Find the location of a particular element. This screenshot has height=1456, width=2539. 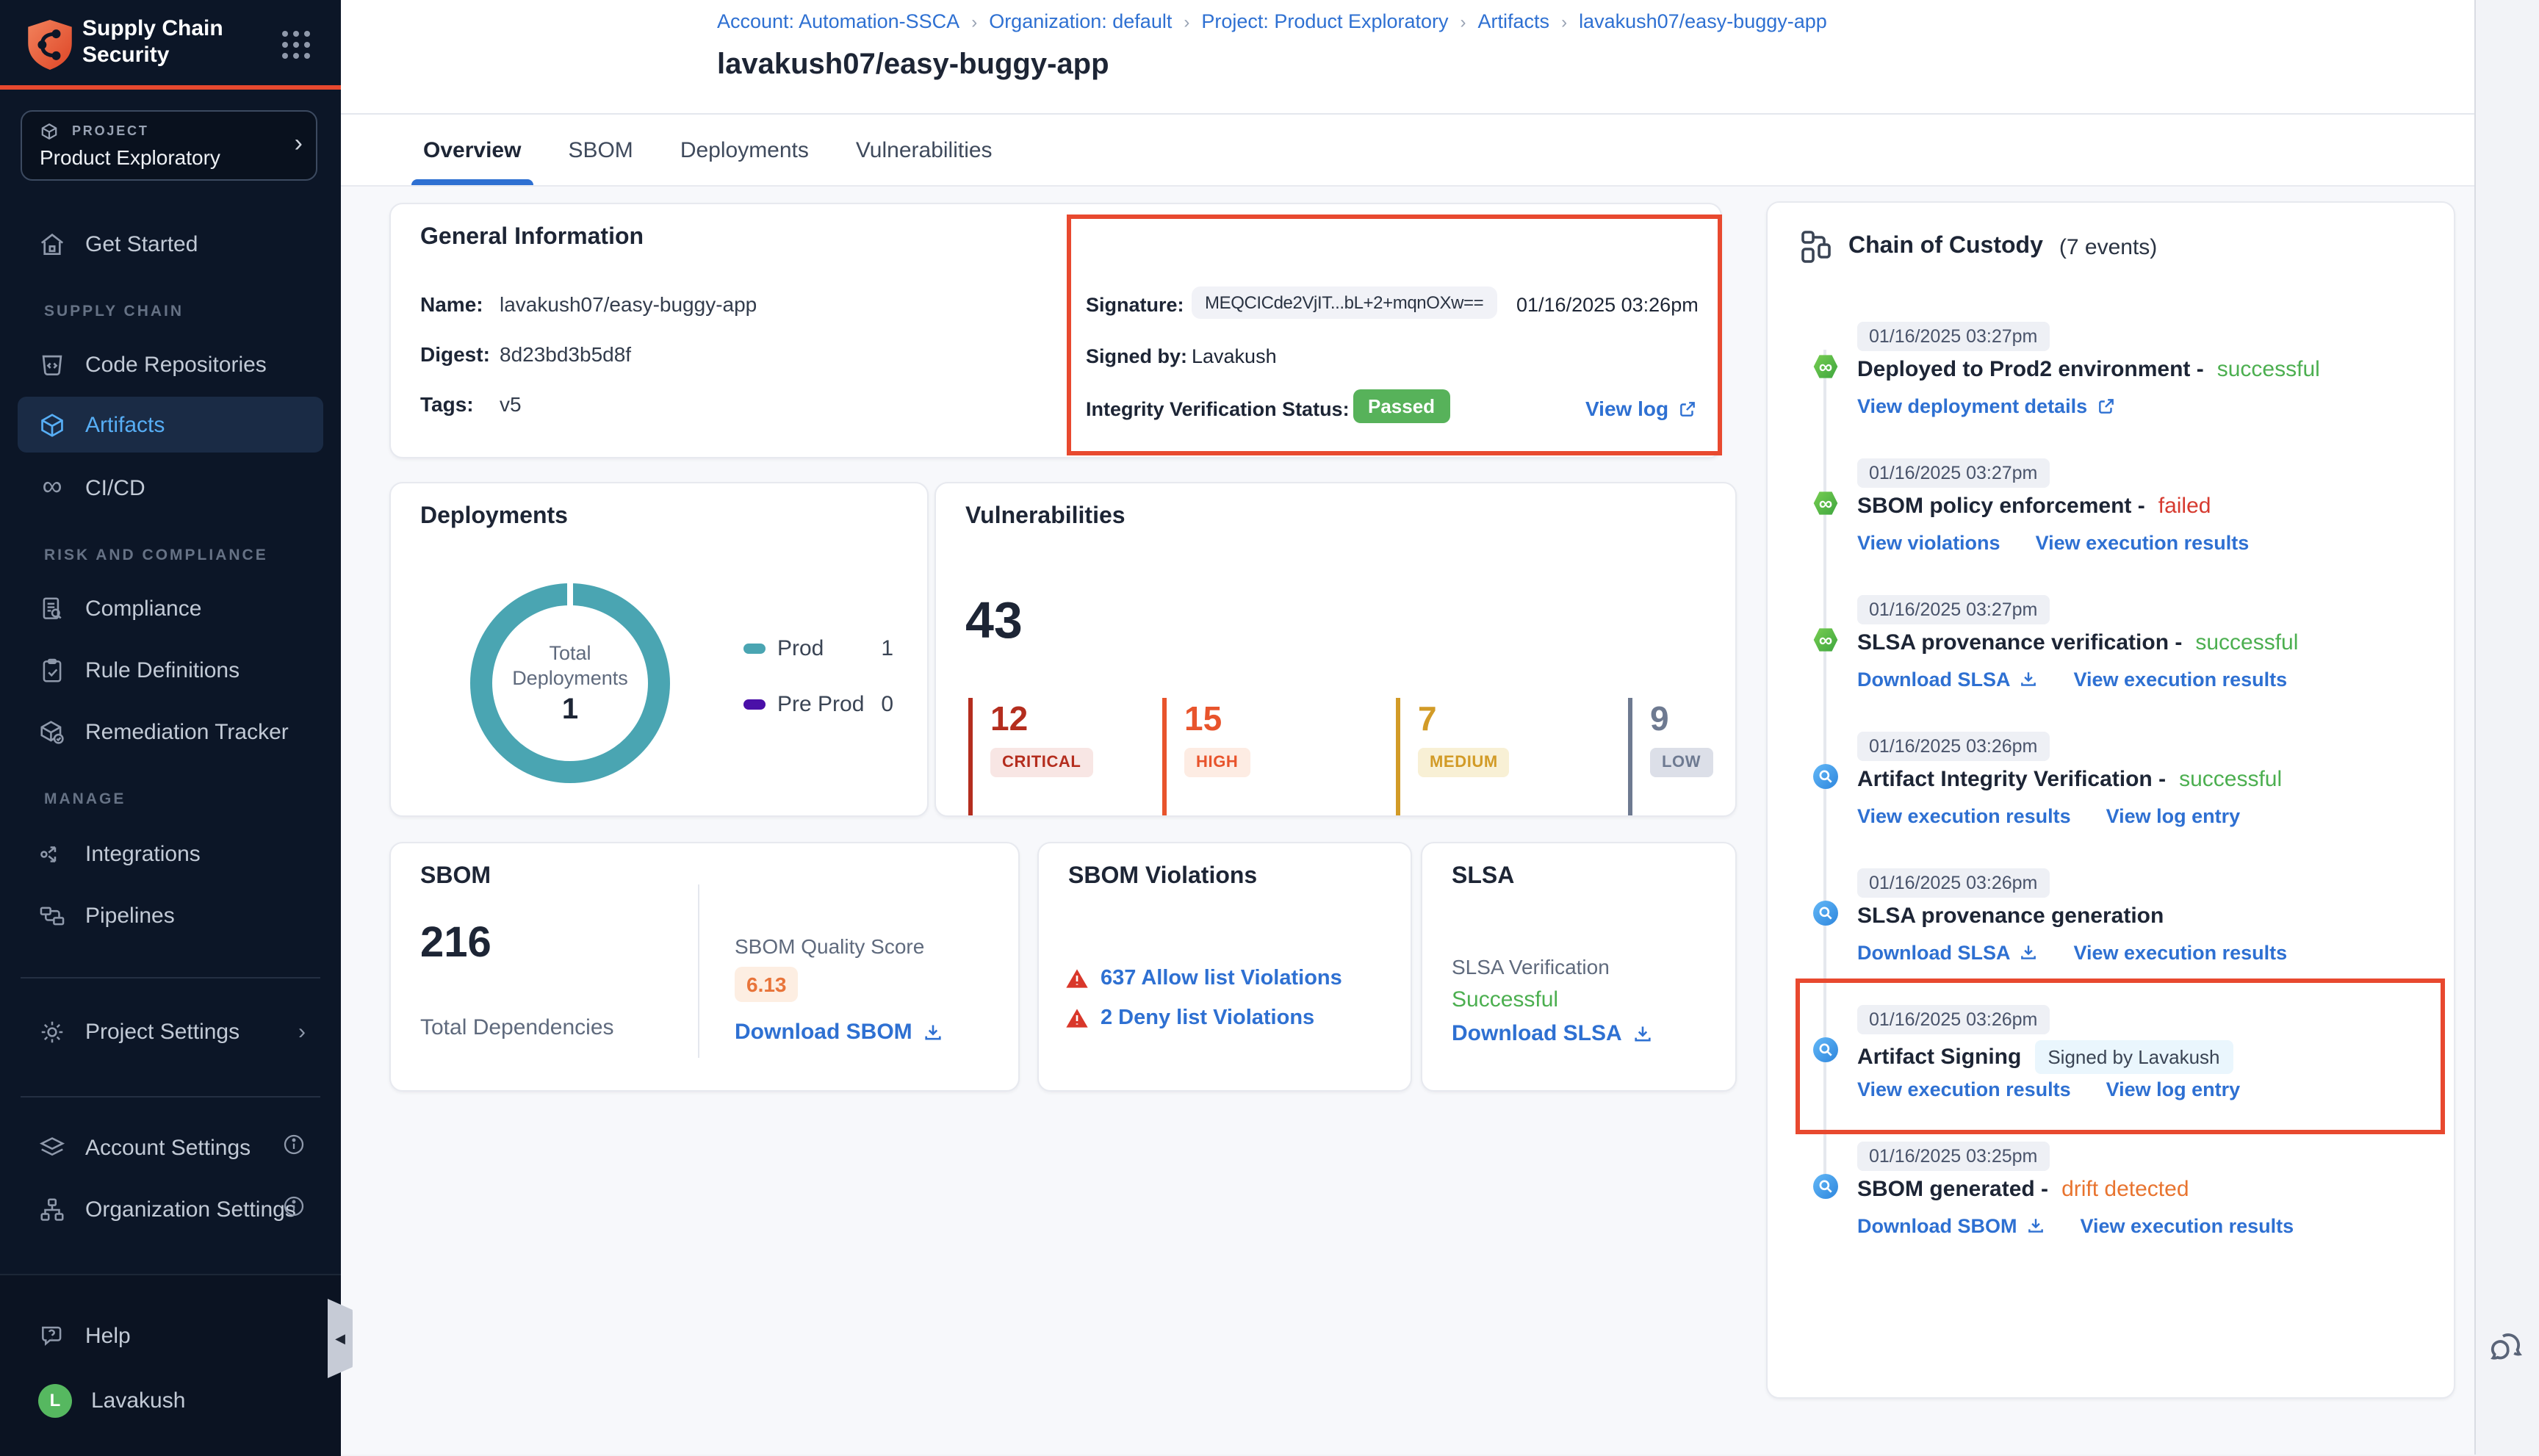

event-title: SBOM generated - is located at coordinates (1953, 1189).